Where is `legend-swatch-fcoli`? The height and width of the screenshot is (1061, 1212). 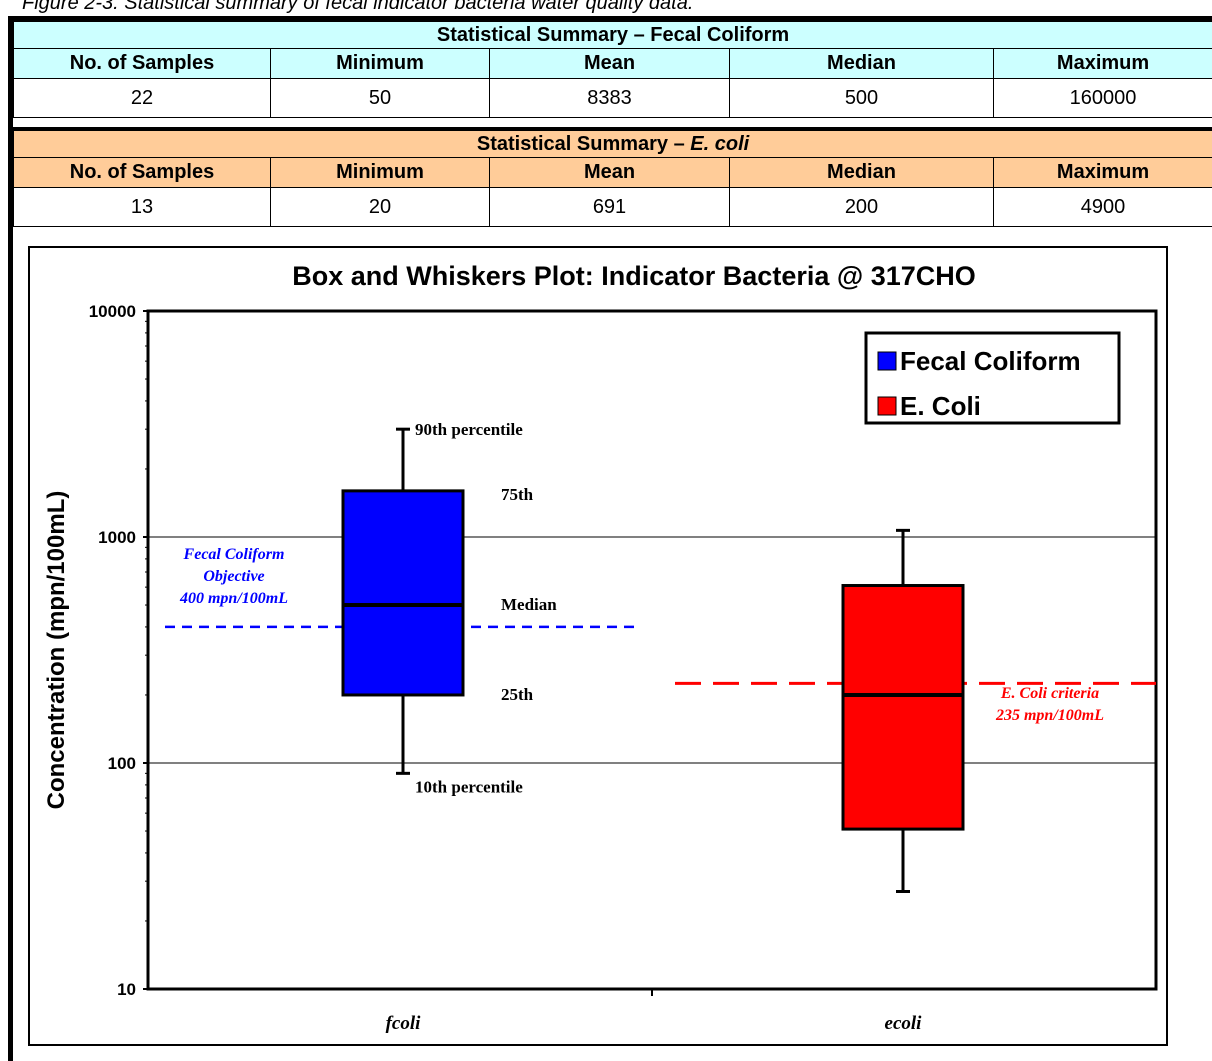
legend-swatch-fcoli is located at coordinates (887, 361).